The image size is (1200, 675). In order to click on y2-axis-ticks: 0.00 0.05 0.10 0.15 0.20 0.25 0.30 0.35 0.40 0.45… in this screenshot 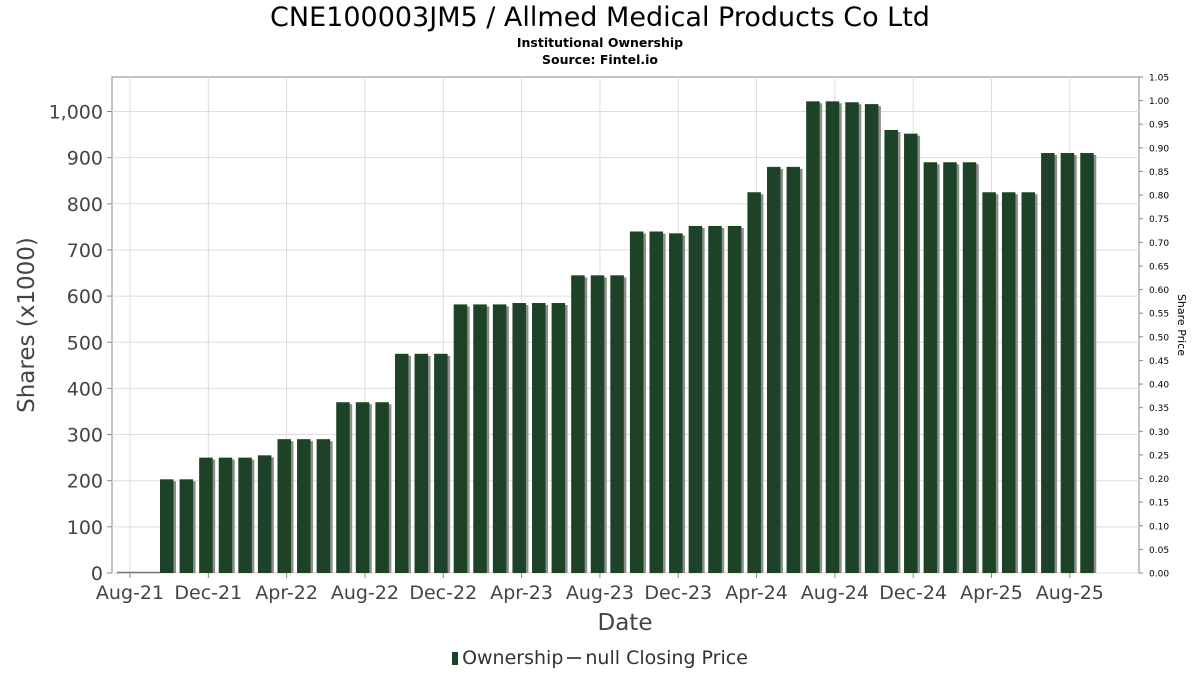, I will do `click(1154, 327)`.